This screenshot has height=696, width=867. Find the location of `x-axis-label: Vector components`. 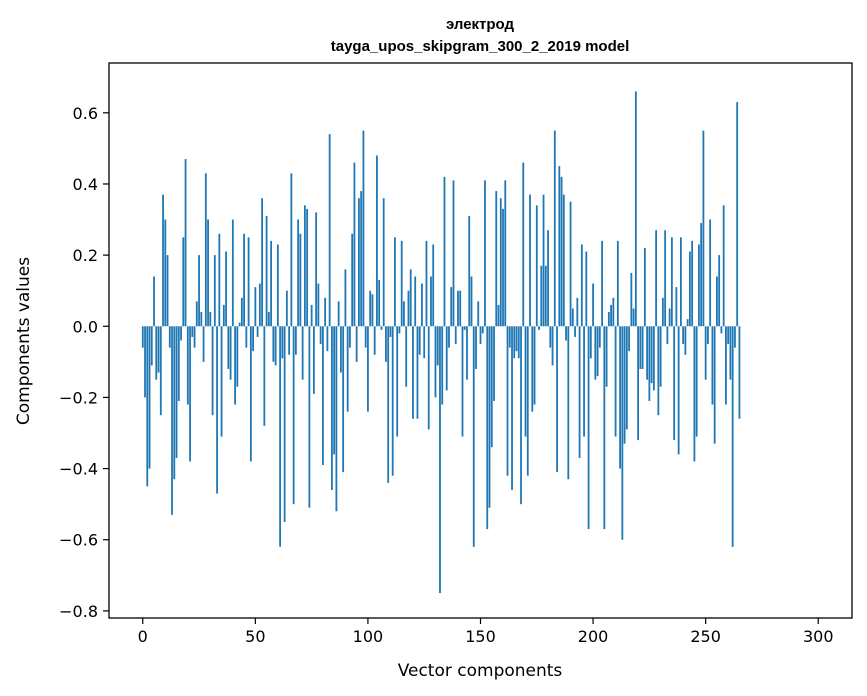

x-axis-label: Vector components is located at coordinates (480, 671).